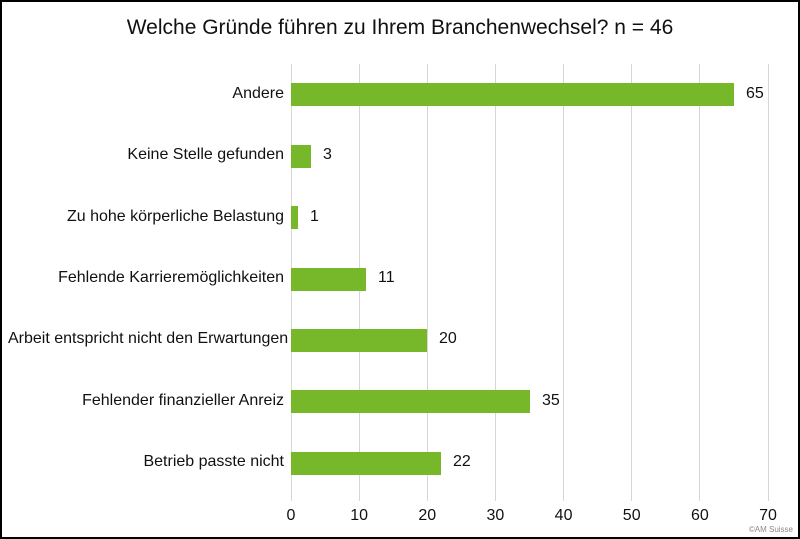  I want to click on x-tick-label: 20, so click(427, 515).